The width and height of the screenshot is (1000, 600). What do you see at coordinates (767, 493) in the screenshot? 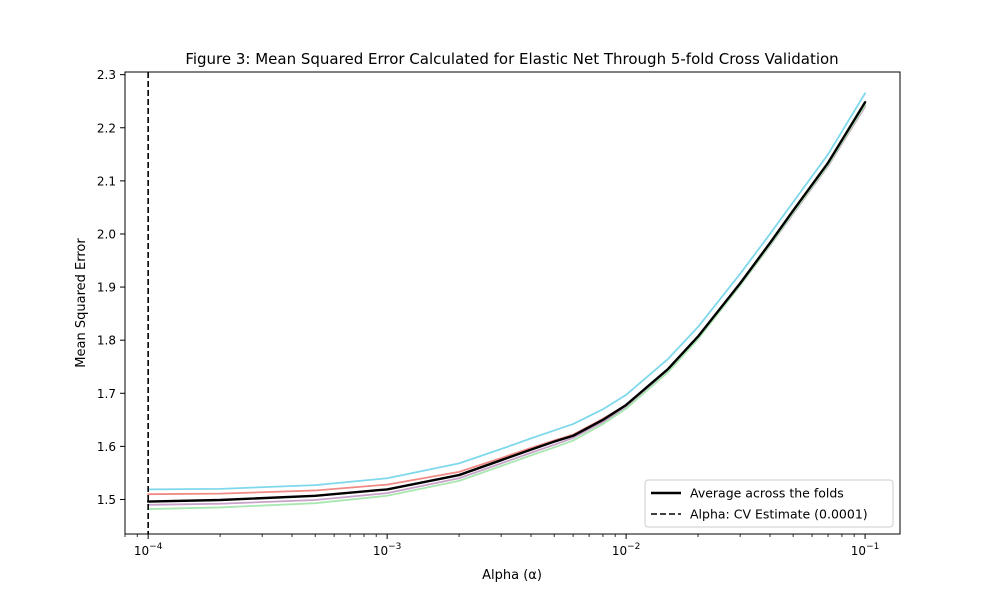
I see `legend-label: Average across the folds` at bounding box center [767, 493].